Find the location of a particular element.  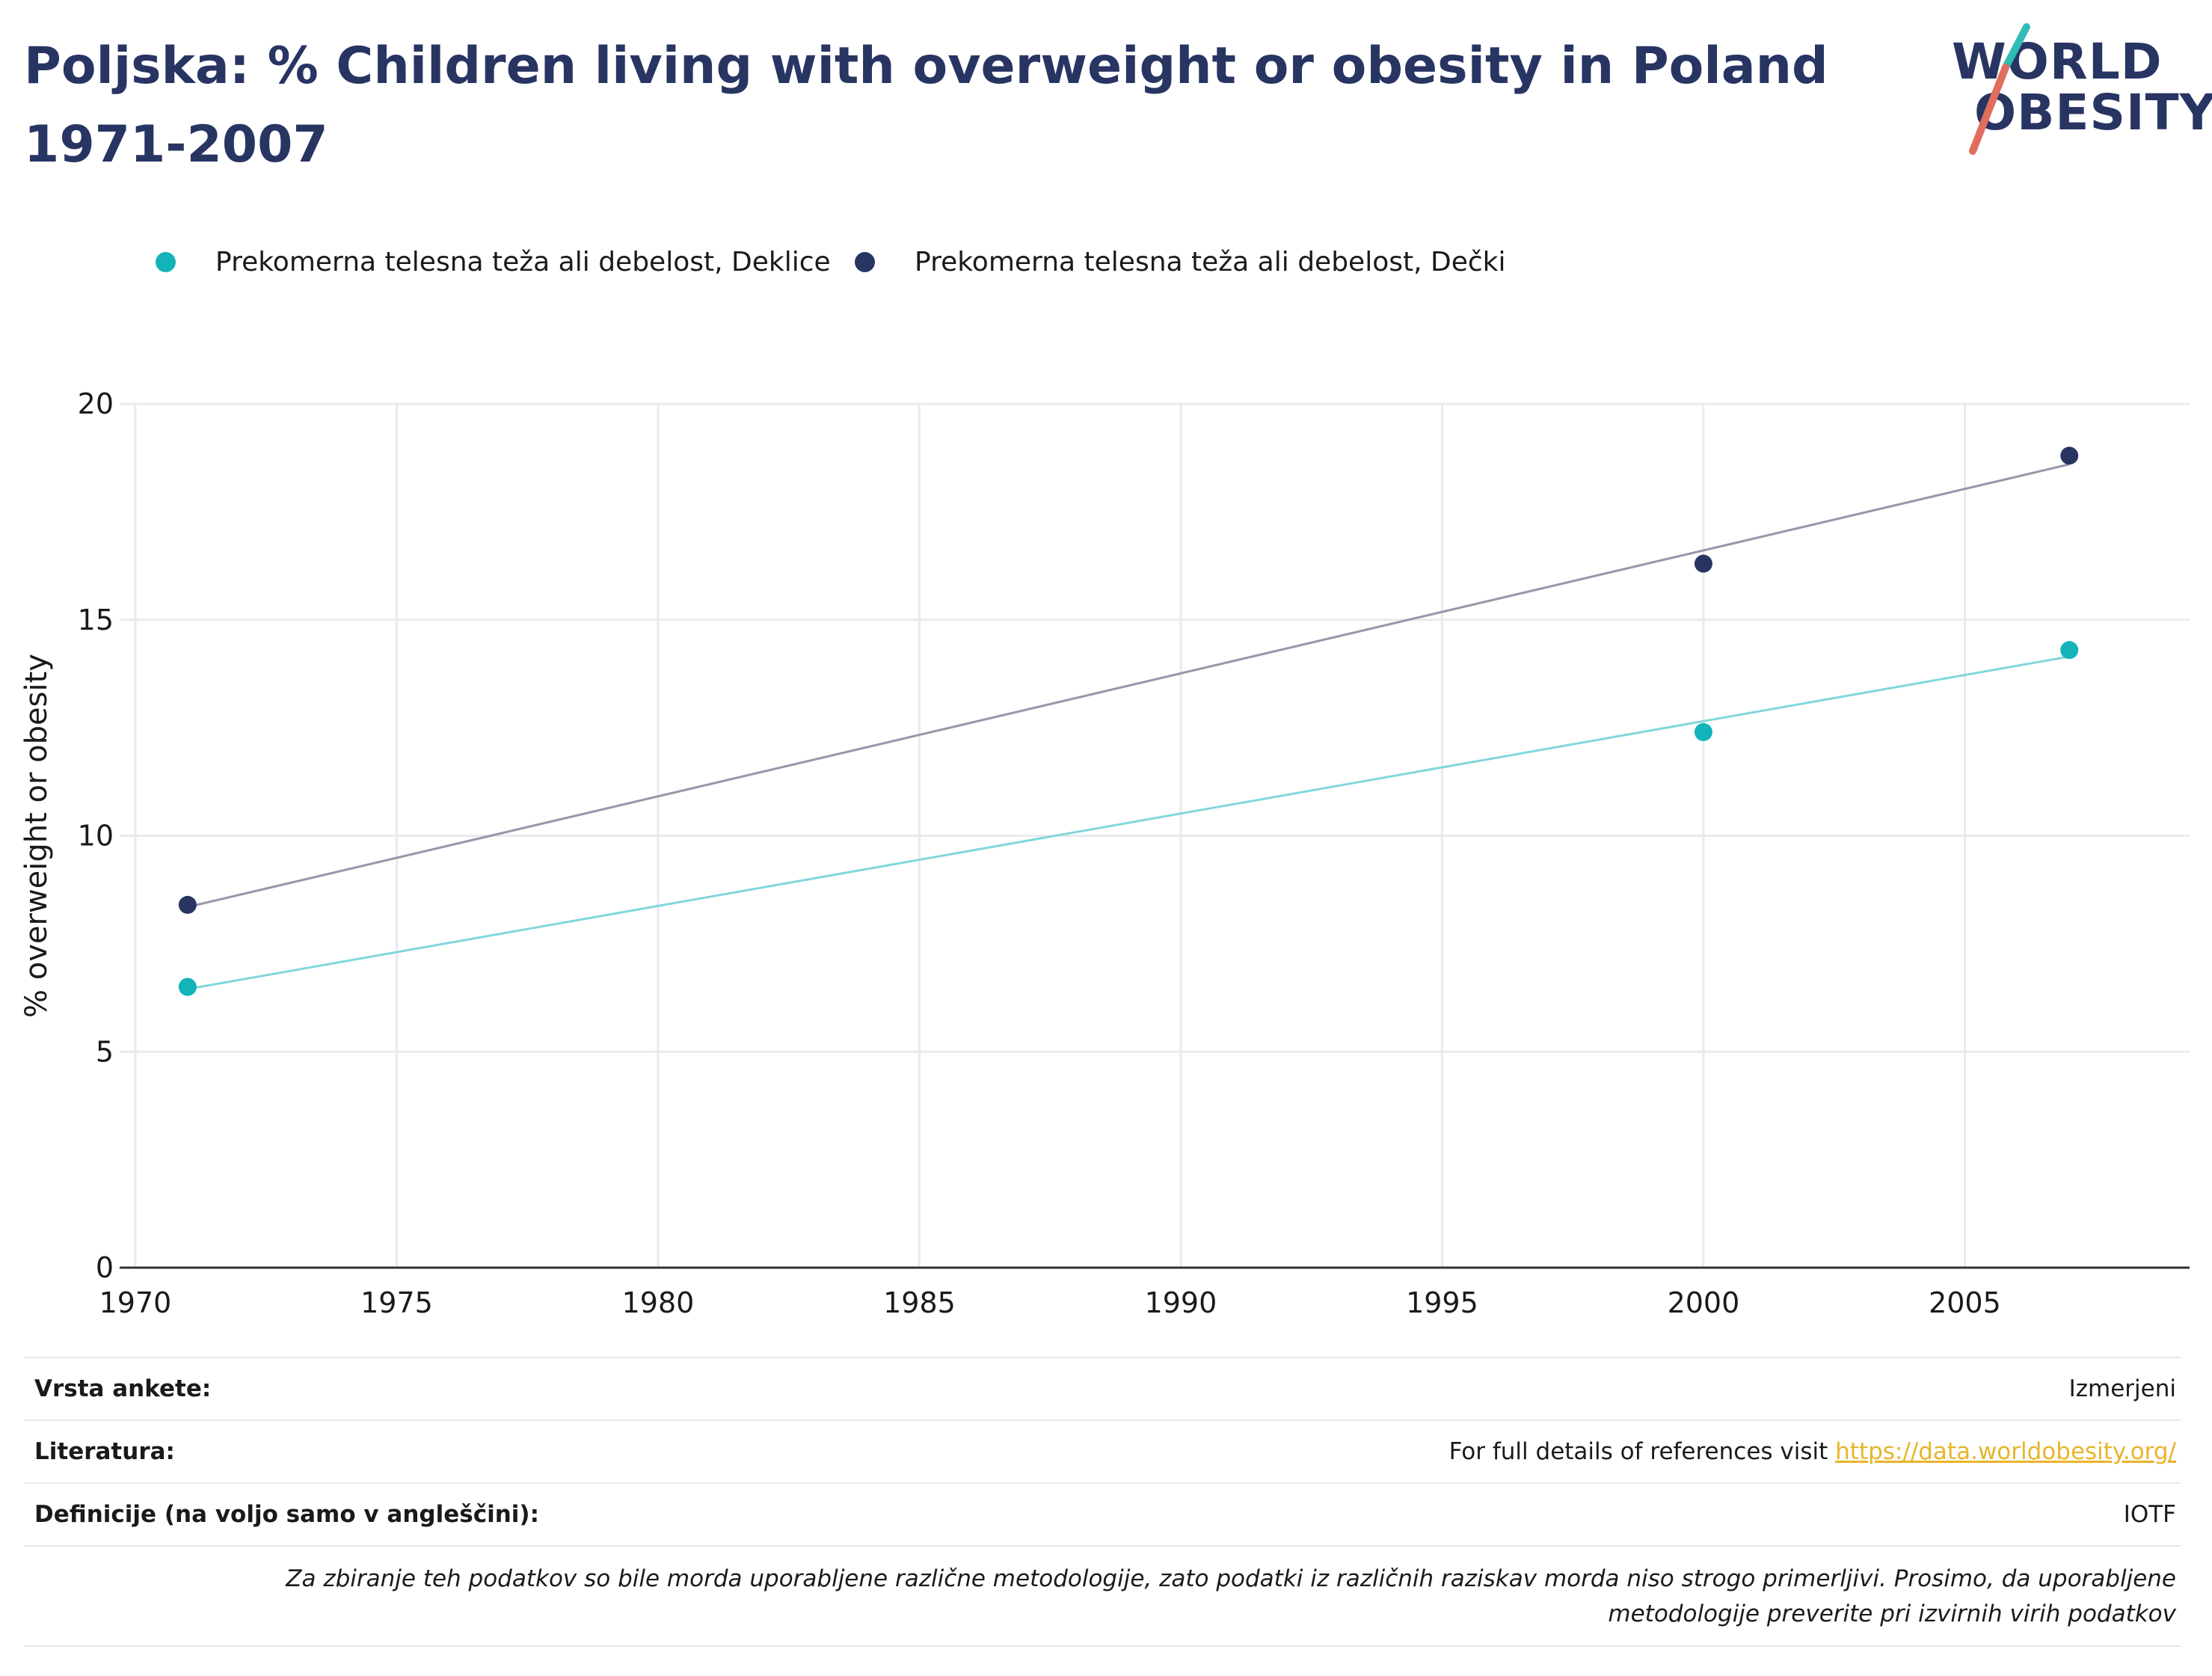

x-tick-label: 2005 is located at coordinates (1965, 1302).